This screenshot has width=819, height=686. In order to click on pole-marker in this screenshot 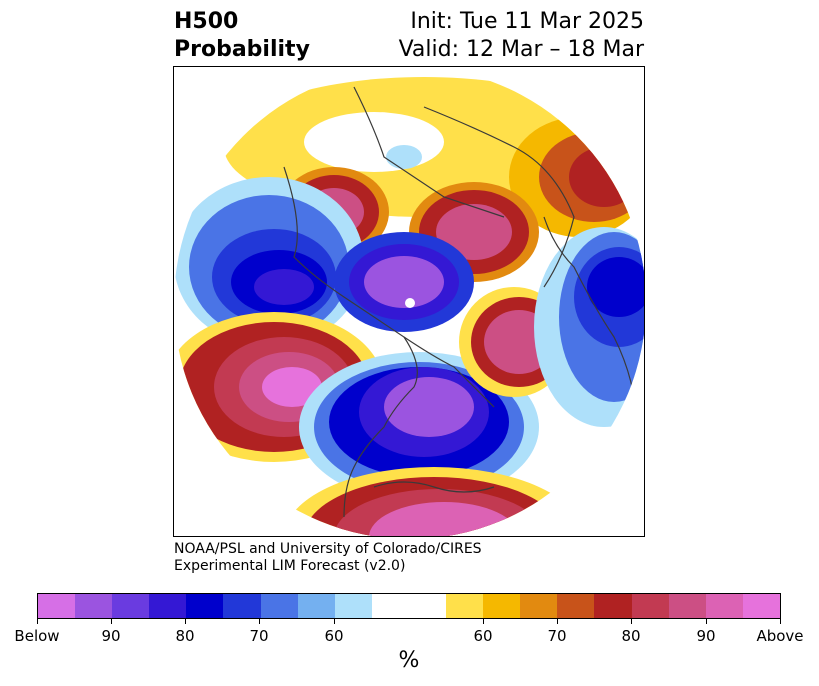, I will do `click(410, 303)`.